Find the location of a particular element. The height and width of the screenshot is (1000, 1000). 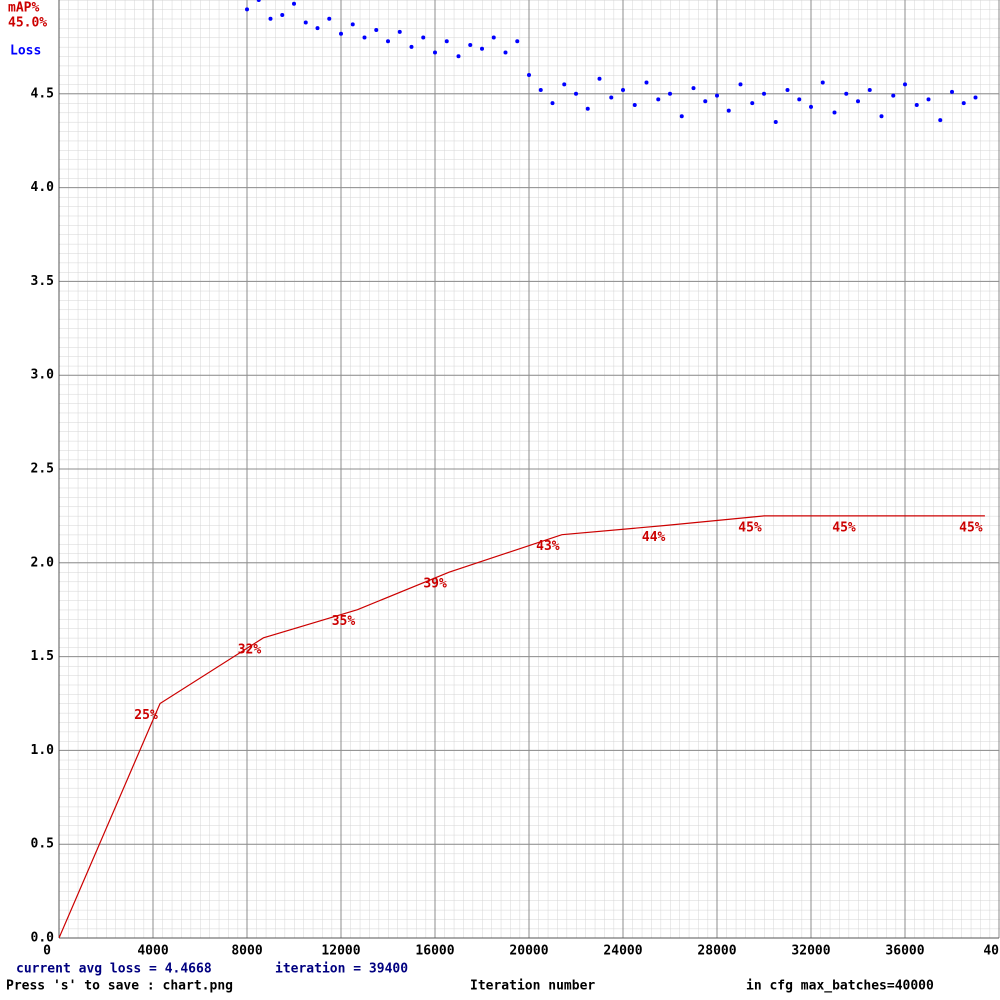

map-label: 32% is located at coordinates (250, 649).